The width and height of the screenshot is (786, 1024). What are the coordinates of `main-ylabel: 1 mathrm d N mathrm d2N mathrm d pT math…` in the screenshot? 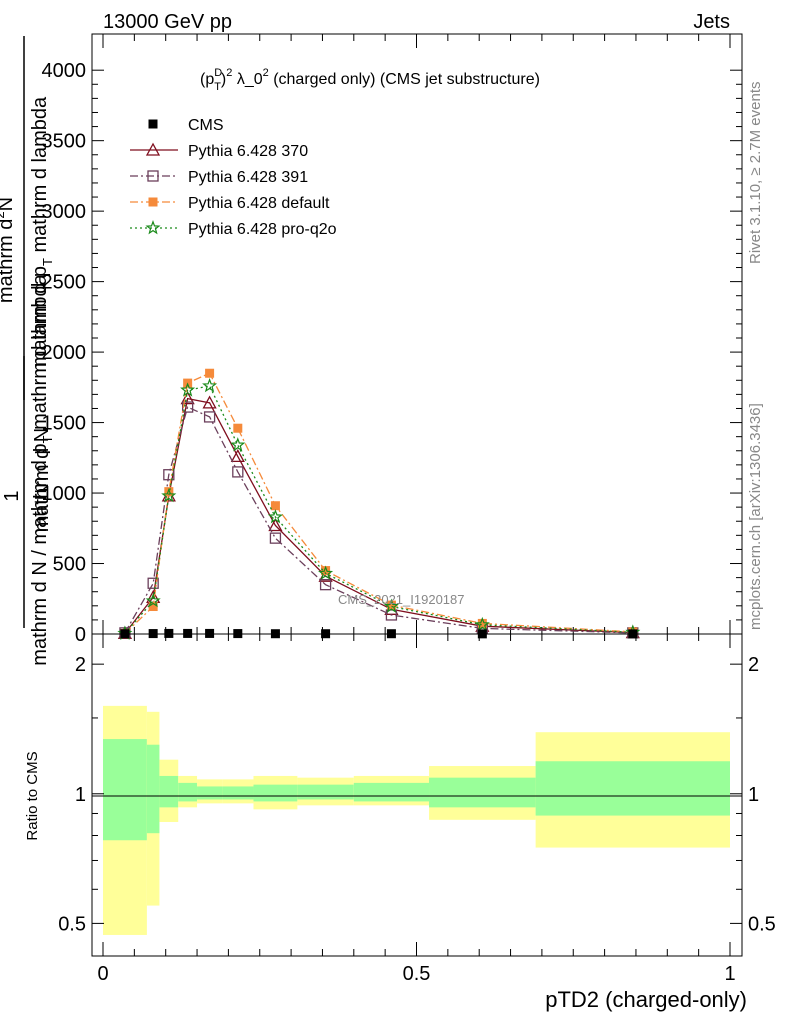 It's located at (27, 351).